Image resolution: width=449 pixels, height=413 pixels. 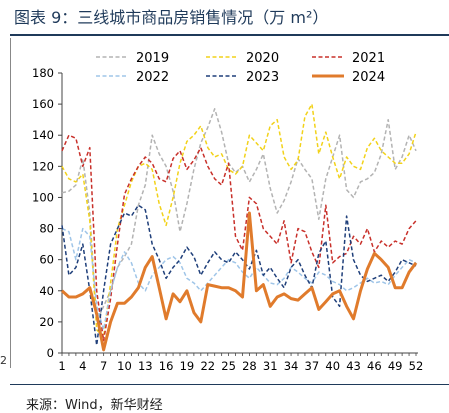 What do you see at coordinates (332, 366) in the screenshot?
I see `x-tick-label: 40` at bounding box center [332, 366].